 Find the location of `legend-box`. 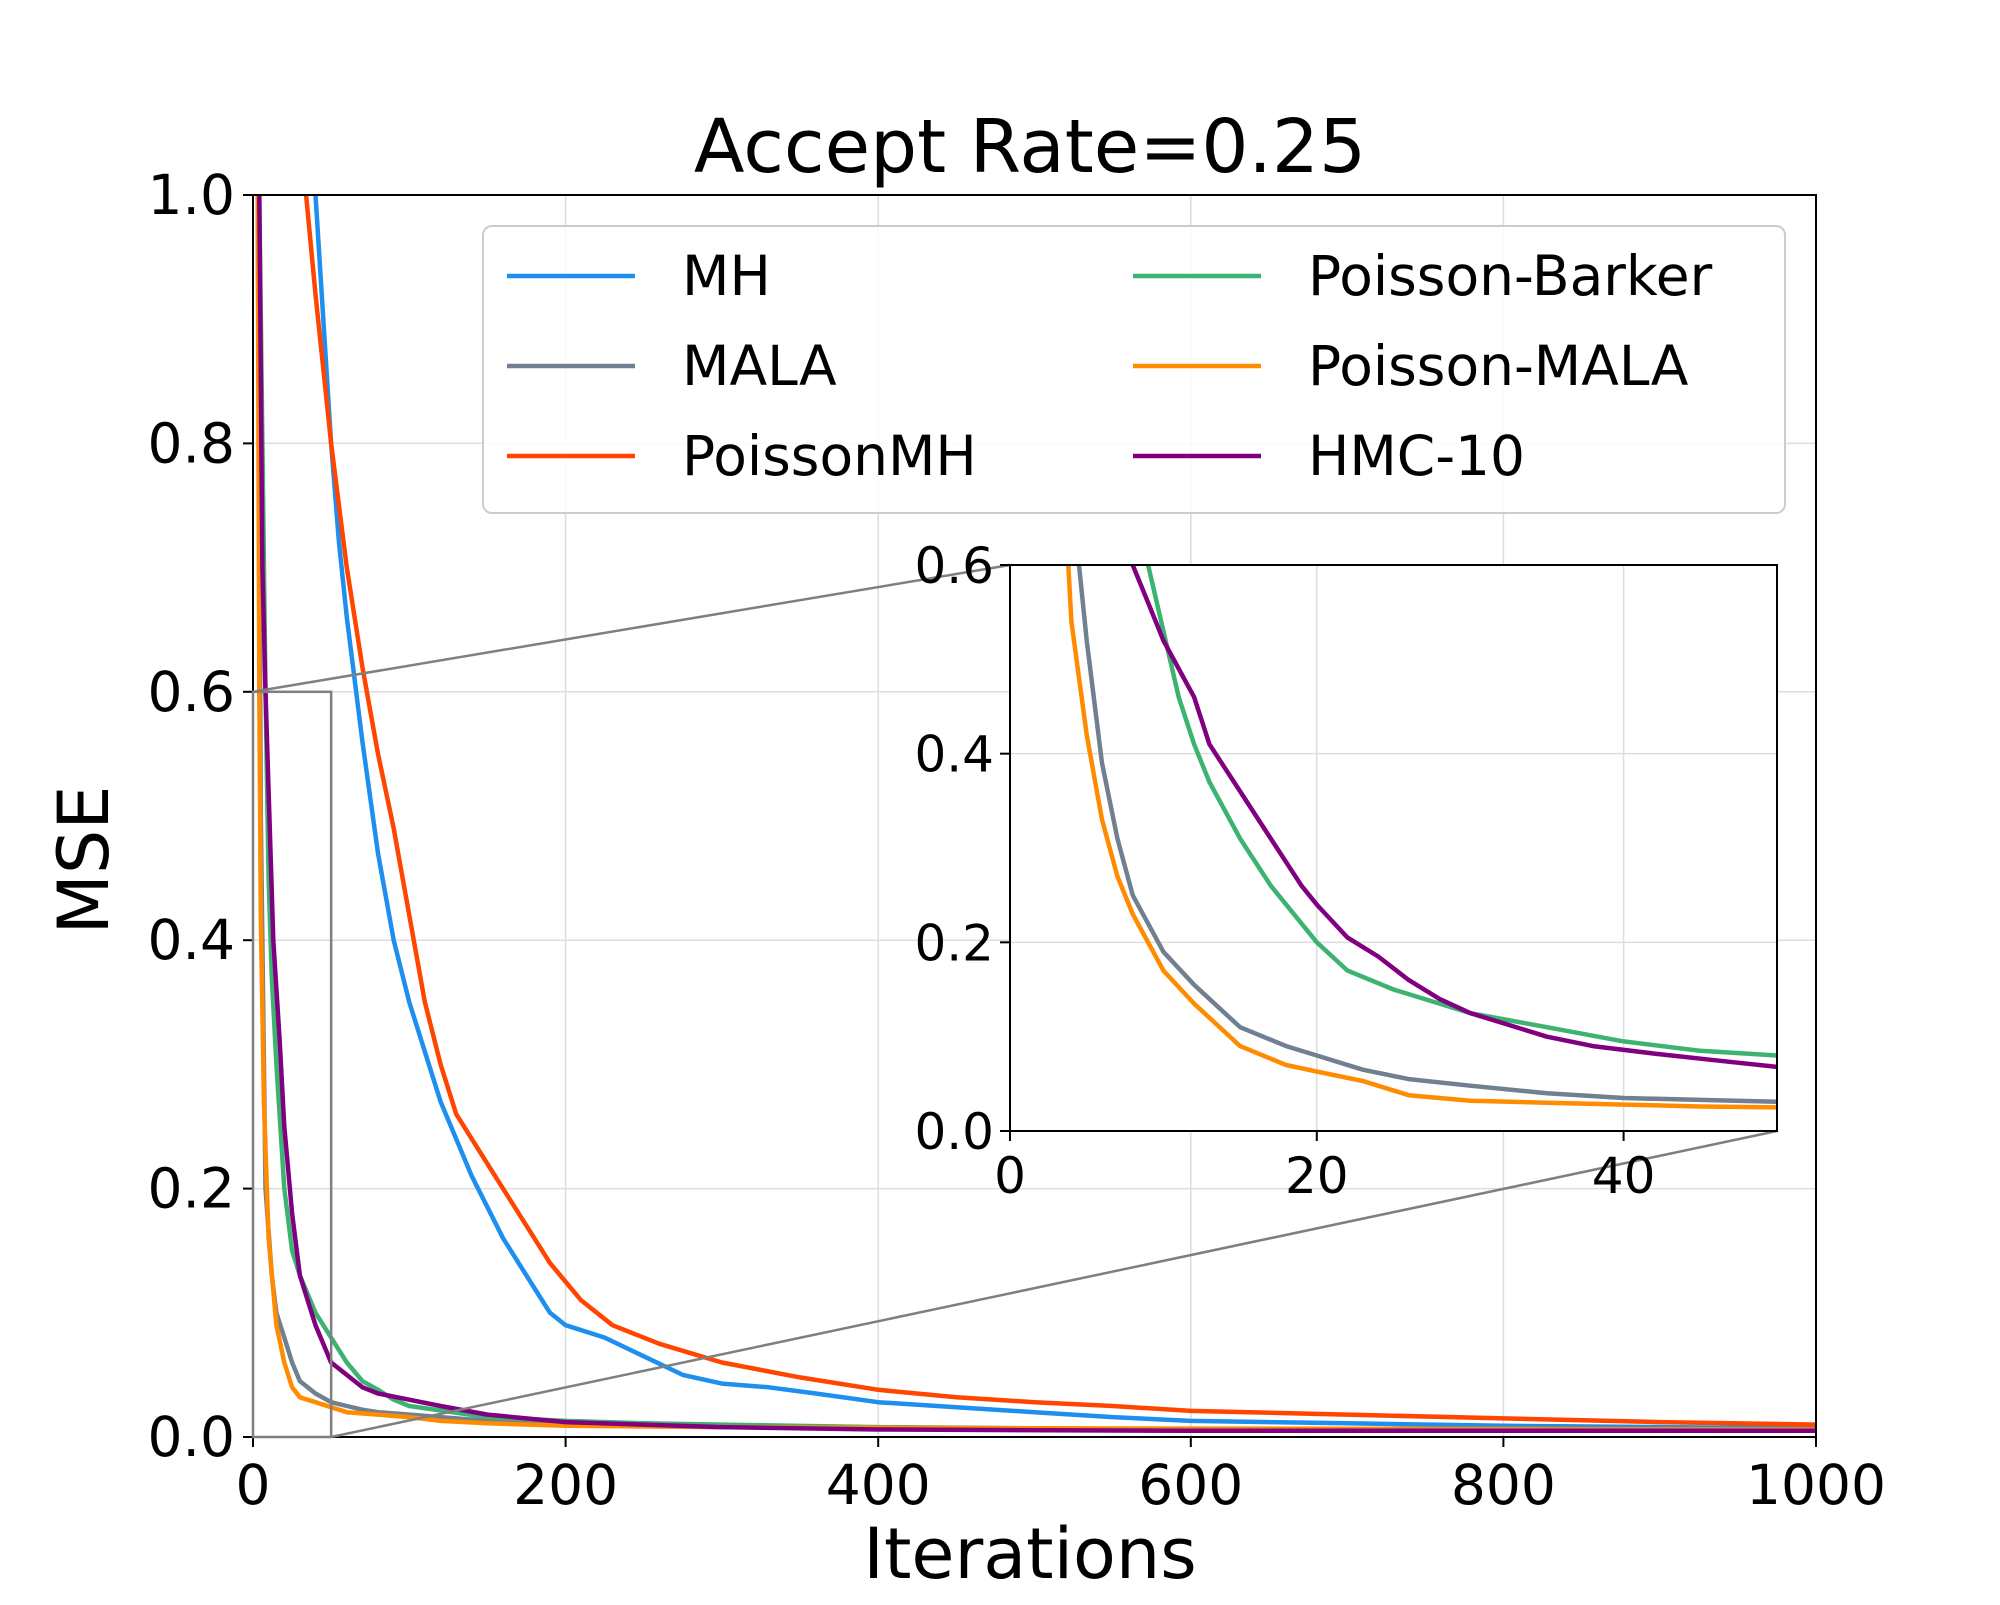

legend-box is located at coordinates (1134, 369).